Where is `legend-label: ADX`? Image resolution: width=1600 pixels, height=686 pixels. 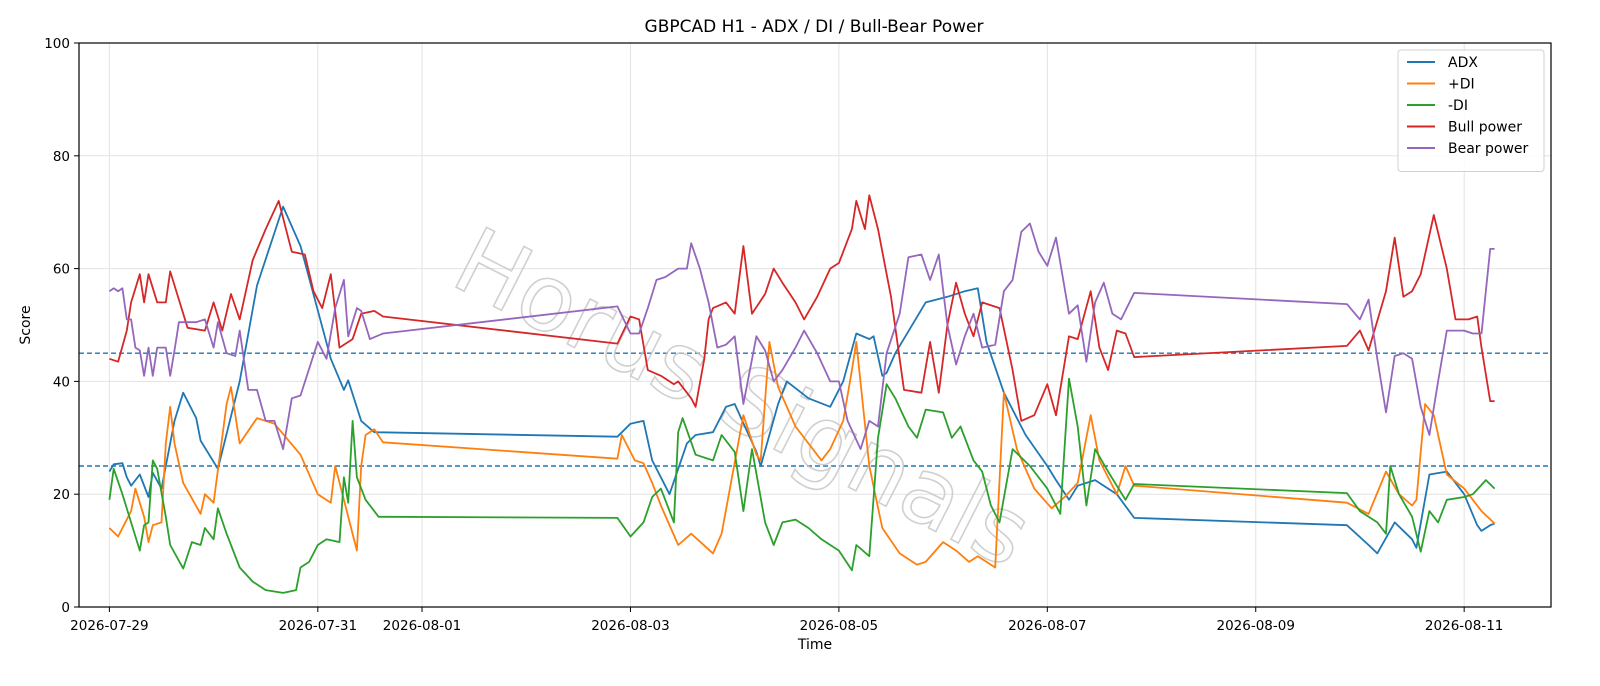 legend-label: ADX is located at coordinates (1463, 63).